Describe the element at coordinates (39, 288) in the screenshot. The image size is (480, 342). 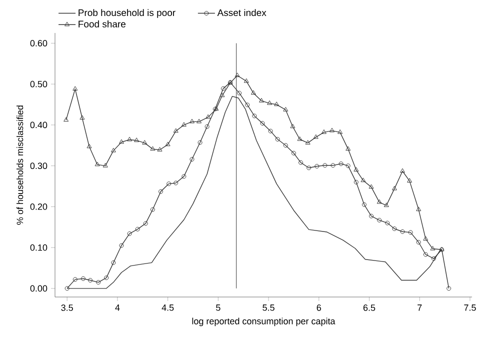
I see `y-tick-label: 0.00` at that location.